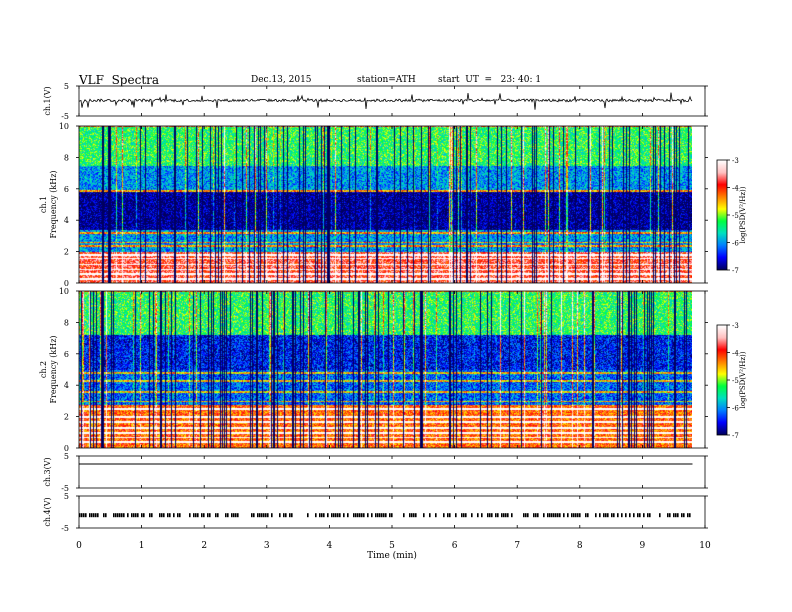  I want to click on y-axis-label: ch.1(V), so click(47, 100).